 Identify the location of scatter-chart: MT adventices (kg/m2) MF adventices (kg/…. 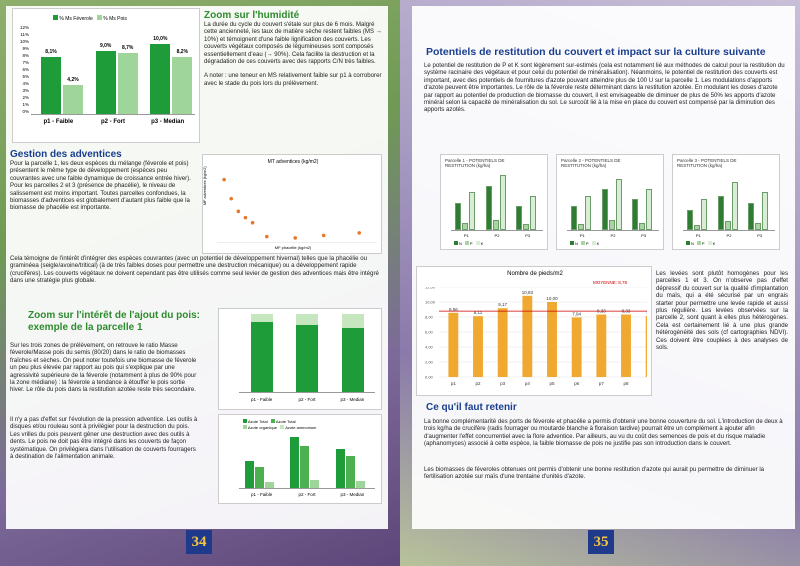
(292, 204).